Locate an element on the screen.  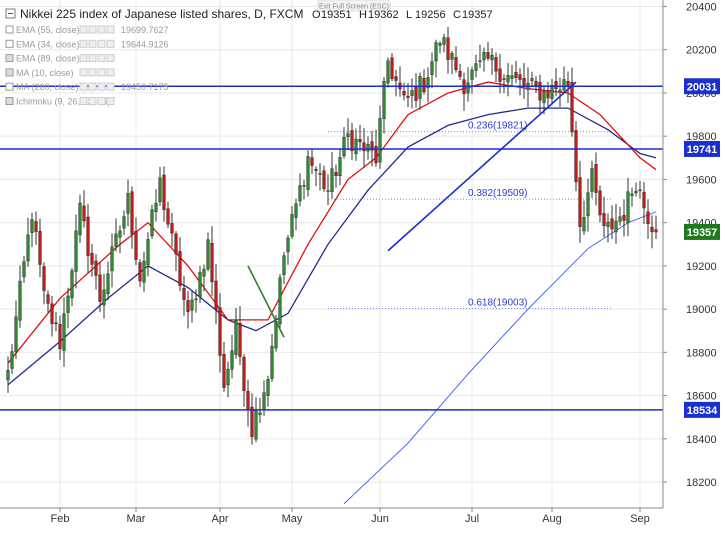
fibonacci-retracement: 0.236(19821) 0.382(19509) 0.618(19003) is located at coordinates (470, 215).